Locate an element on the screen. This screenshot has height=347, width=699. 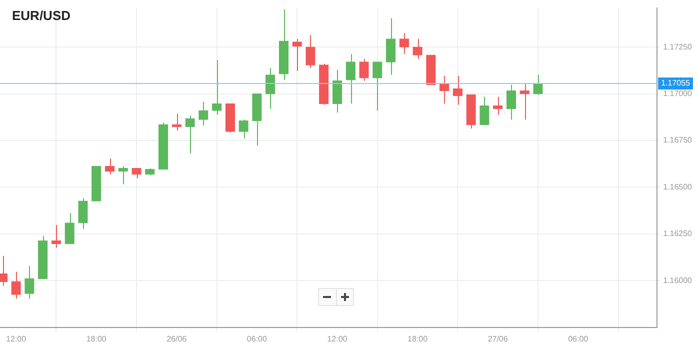
y-tick-label: 1.16000 is located at coordinates (678, 280).